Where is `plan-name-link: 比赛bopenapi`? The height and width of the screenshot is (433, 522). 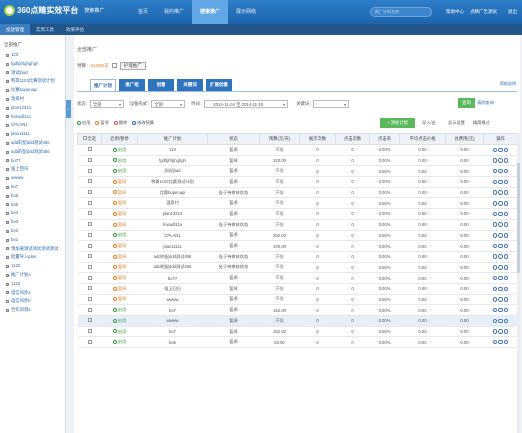
plan-name-link: 比赛bopenapi is located at coordinates (172, 193).